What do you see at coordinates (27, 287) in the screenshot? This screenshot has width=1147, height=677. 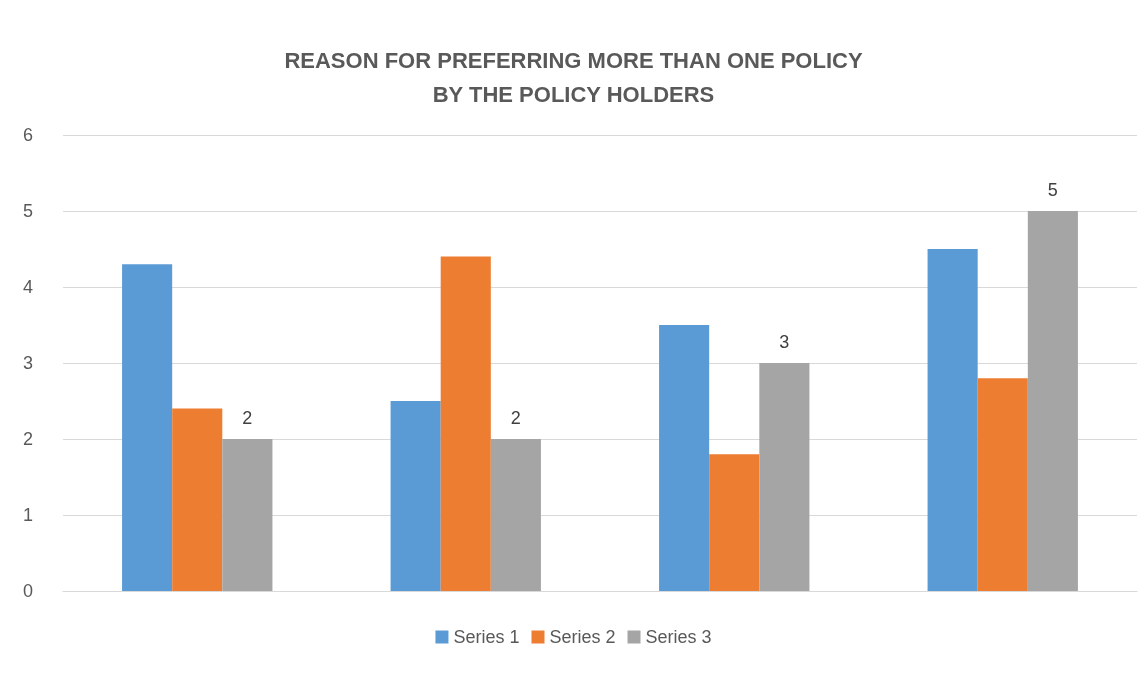 I see `y-tick-label: 4` at bounding box center [27, 287].